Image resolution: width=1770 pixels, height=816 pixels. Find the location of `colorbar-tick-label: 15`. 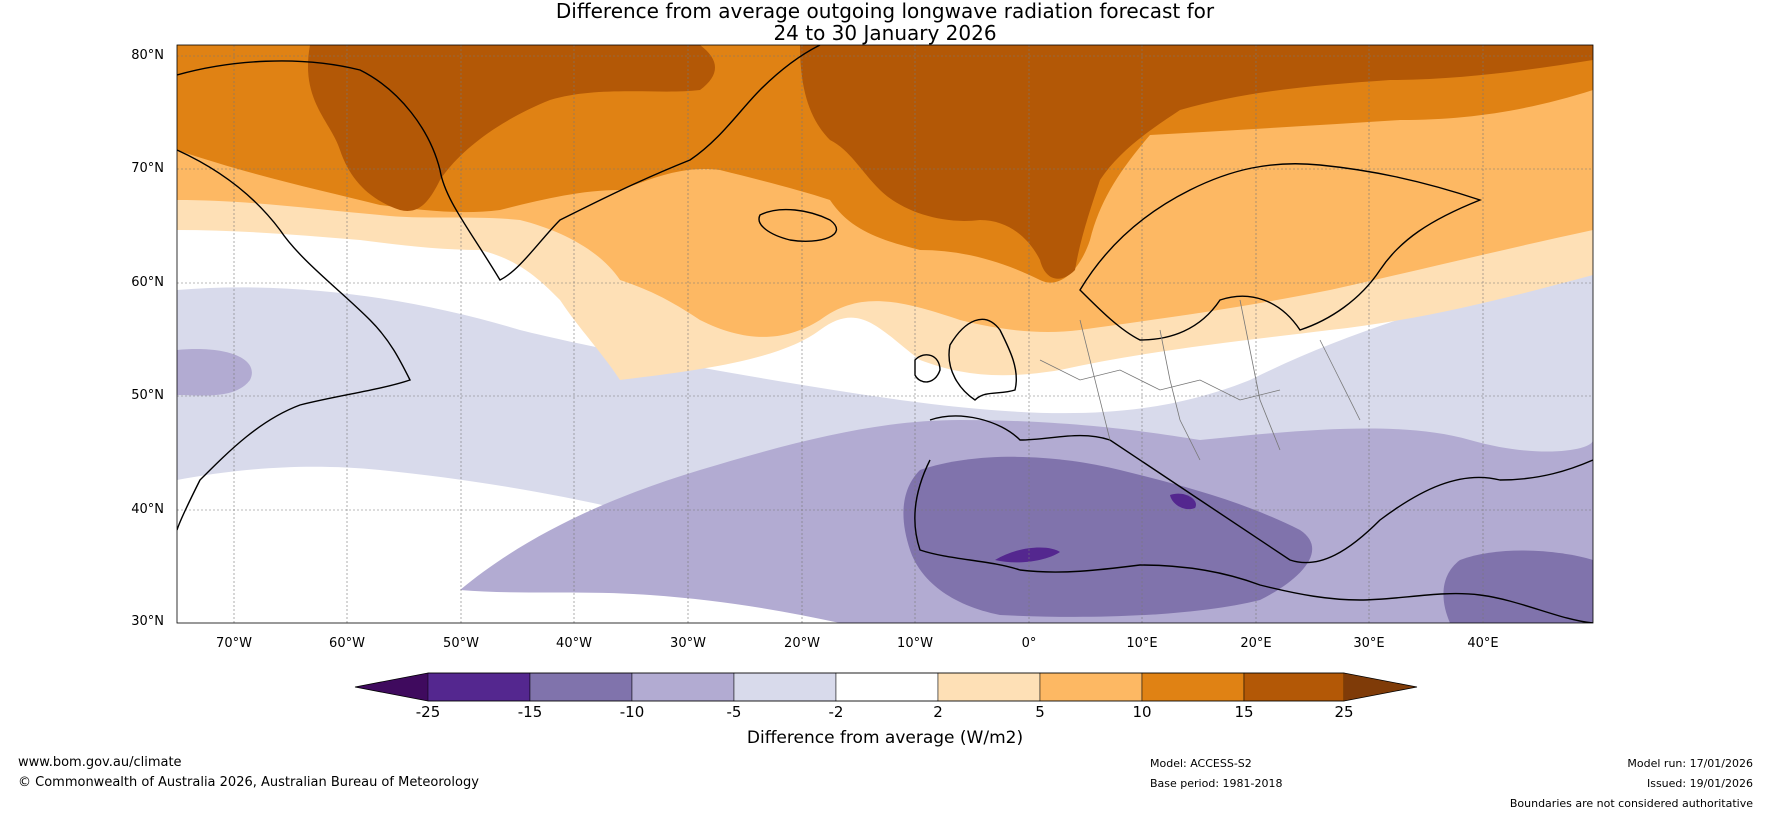

colorbar-tick-label: 15 is located at coordinates (1244, 712).